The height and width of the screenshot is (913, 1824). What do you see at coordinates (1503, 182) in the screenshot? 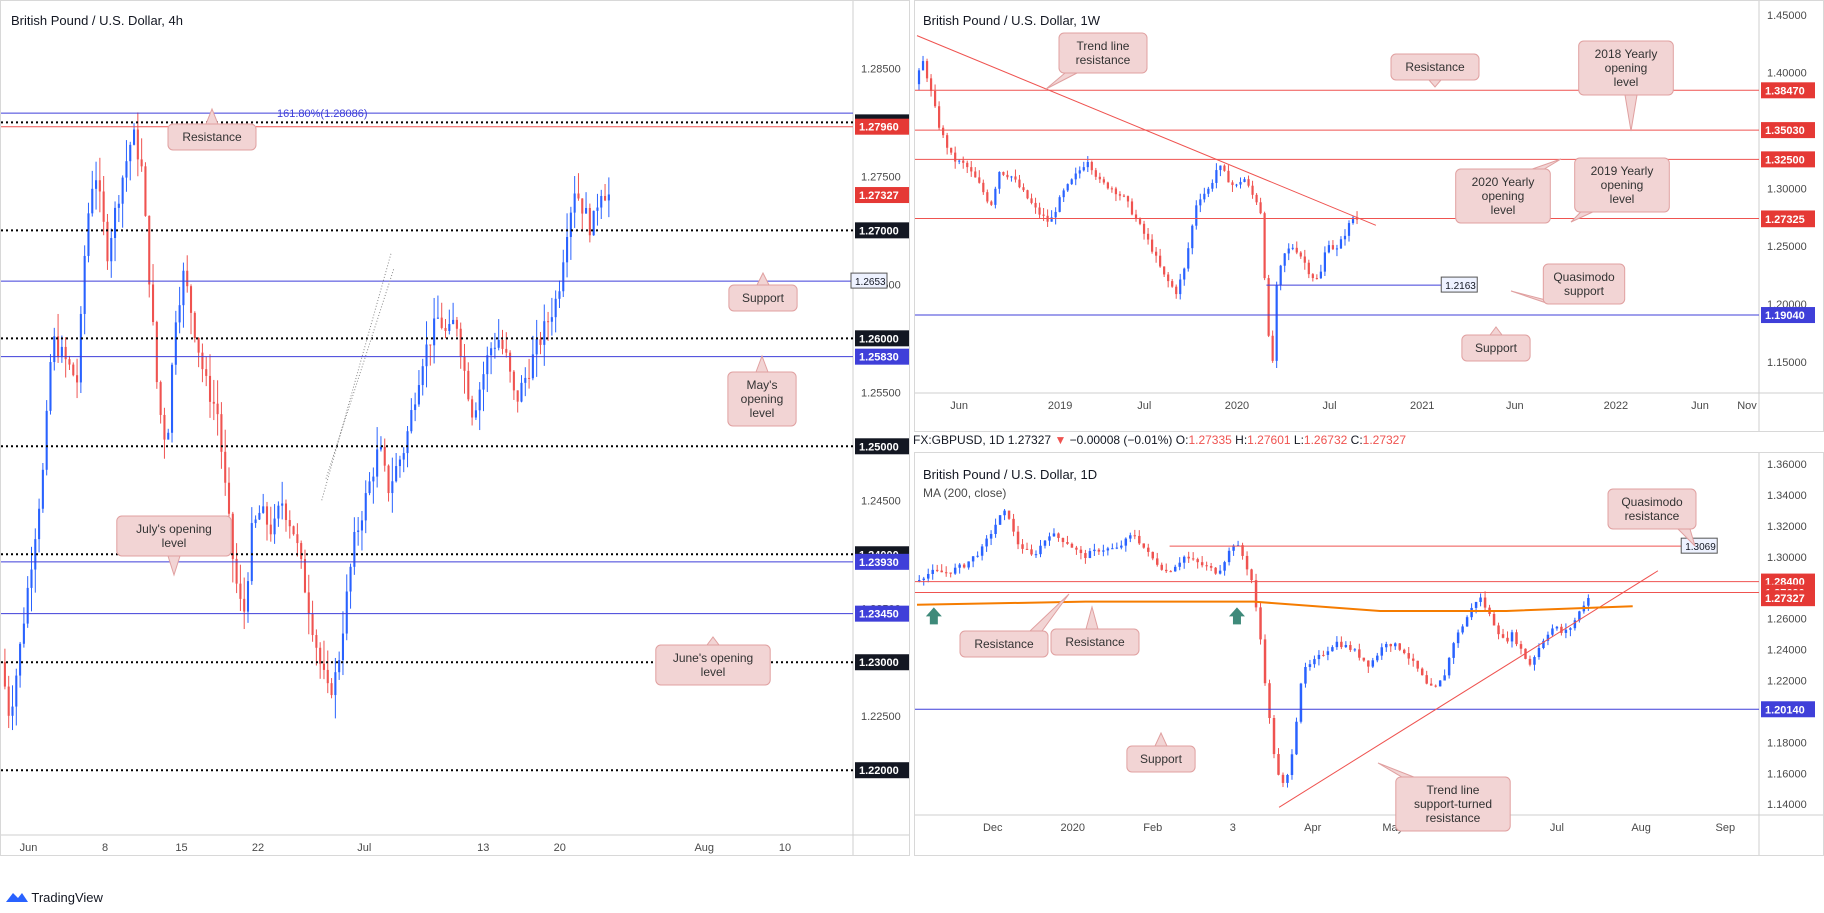
I see `callout-2020-yearly-opening-text: 2020 Yearly` at bounding box center [1503, 182].